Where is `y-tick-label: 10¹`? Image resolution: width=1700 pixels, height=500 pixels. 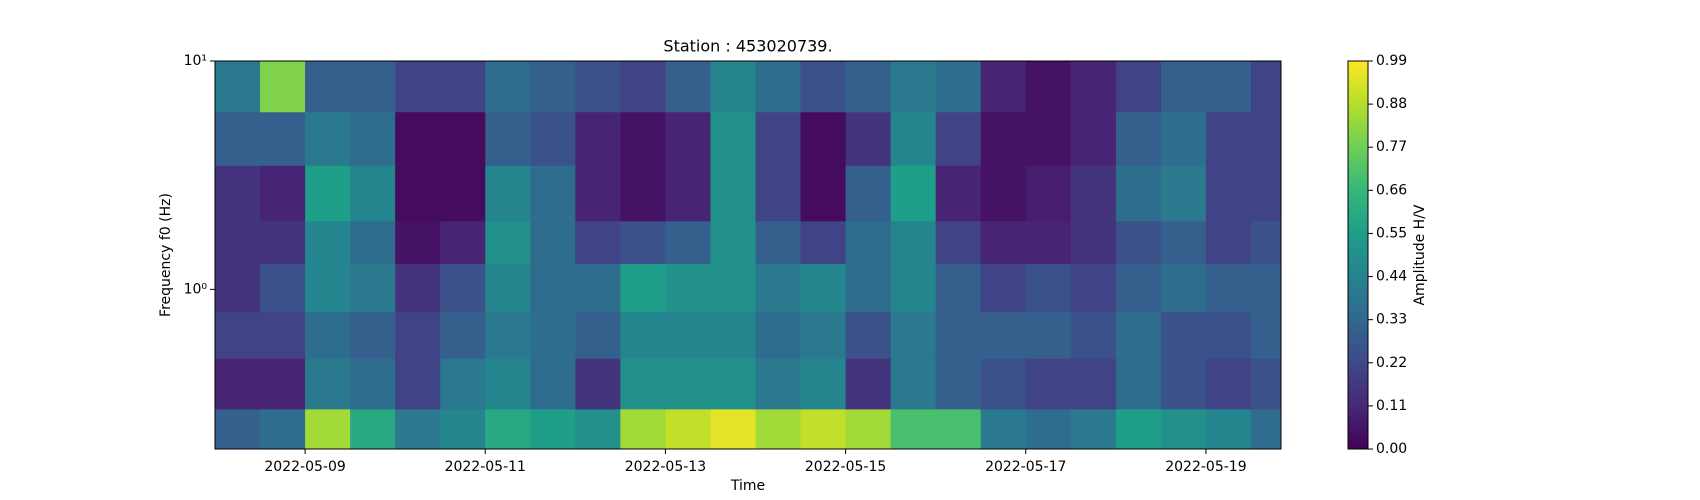
y-tick-label: 10¹ is located at coordinates (195, 61).